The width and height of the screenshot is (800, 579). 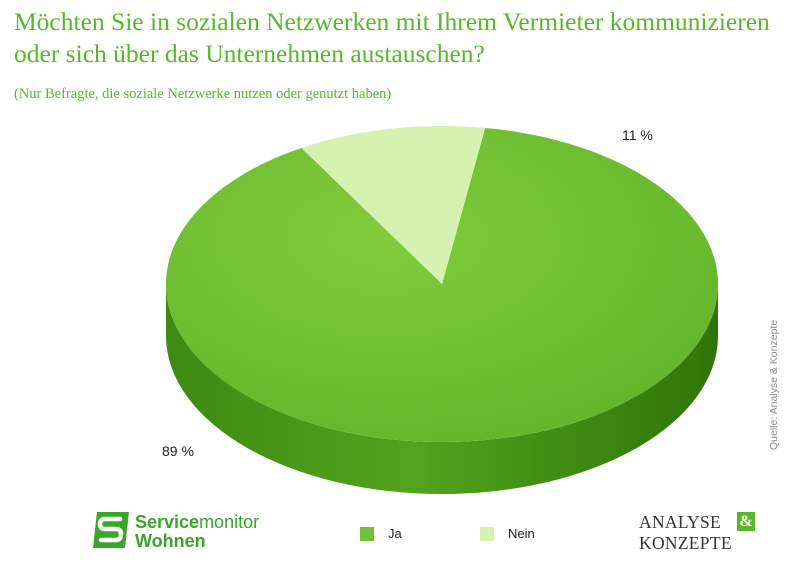 What do you see at coordinates (746, 521) in the screenshot?
I see `logo-ampersand: &` at bounding box center [746, 521].